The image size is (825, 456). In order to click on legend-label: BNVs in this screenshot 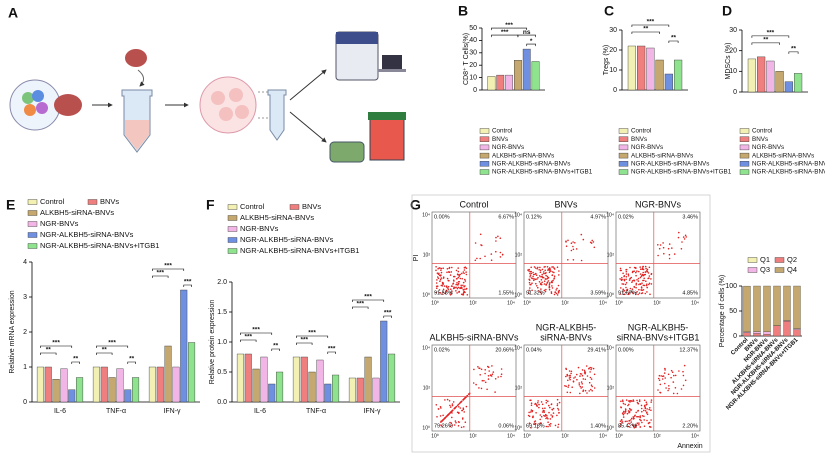, I will do `click(500, 139)`.